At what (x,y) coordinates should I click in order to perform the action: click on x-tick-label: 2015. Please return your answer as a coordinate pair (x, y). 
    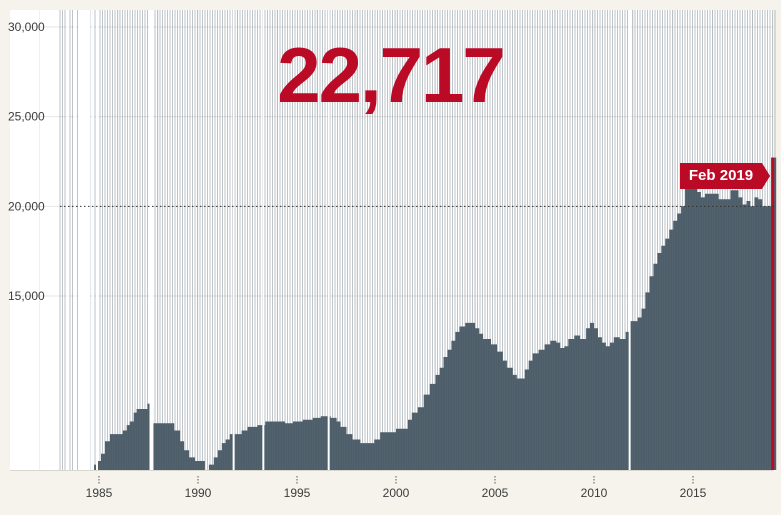
    Looking at the image, I should click on (693, 493).